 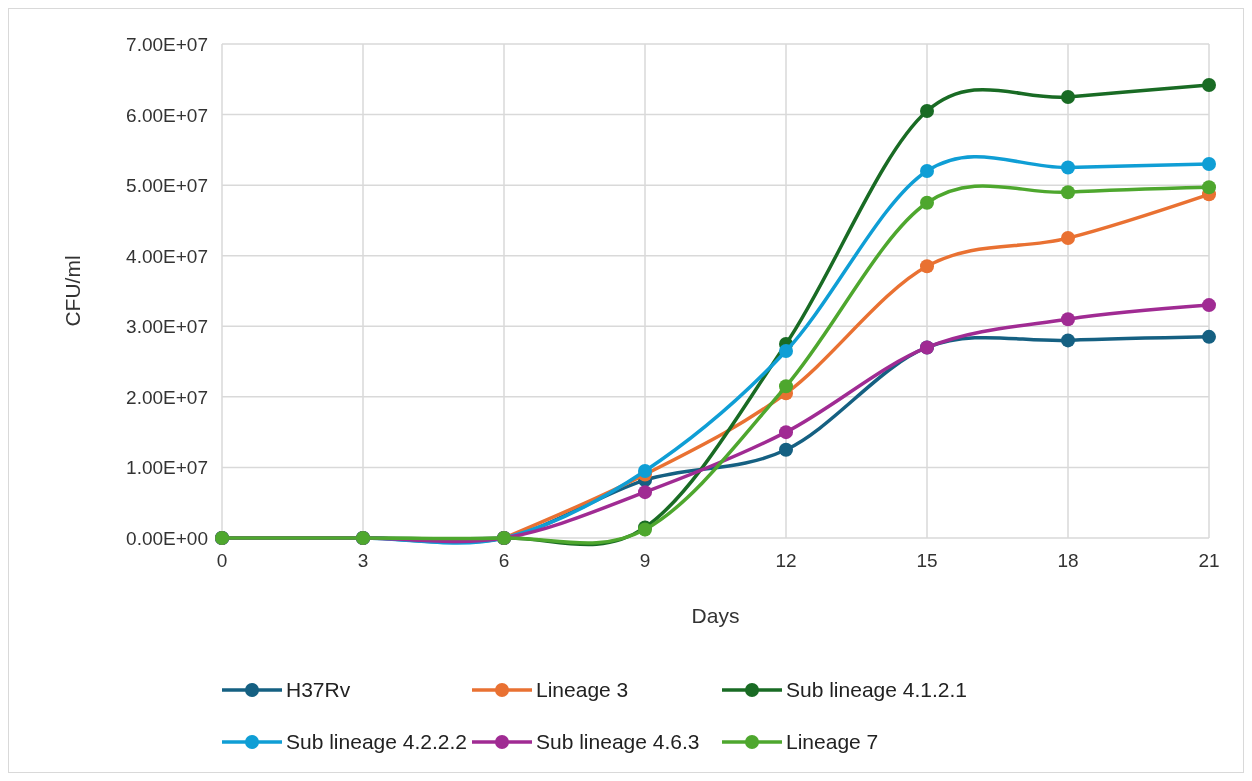 What do you see at coordinates (167, 44) in the screenshot?
I see `y-tick-label: 7.00E+07` at bounding box center [167, 44].